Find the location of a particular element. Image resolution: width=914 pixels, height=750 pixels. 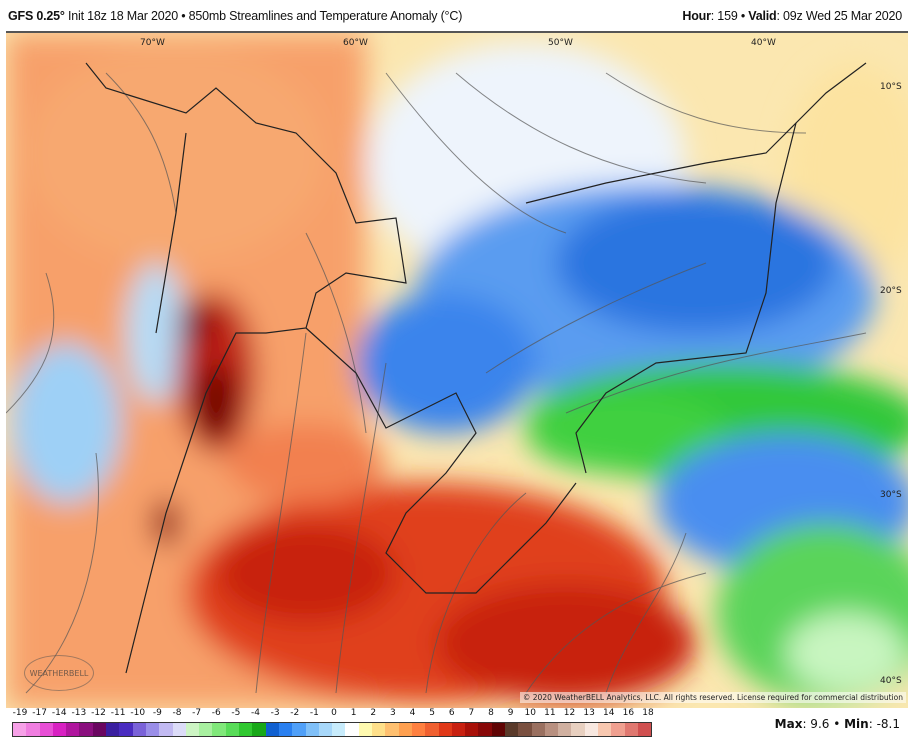

forecast-time: Hour: 159 • Valid: 09z Wed 25 Mar 2020 is located at coordinates (792, 16).